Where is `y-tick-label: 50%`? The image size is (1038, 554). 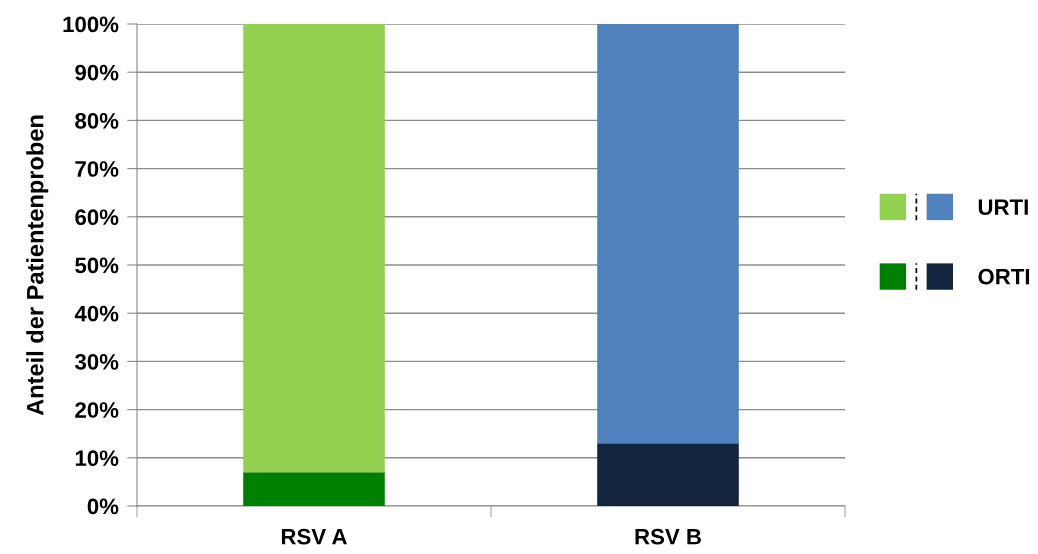 y-tick-label: 50% is located at coordinates (97, 265).